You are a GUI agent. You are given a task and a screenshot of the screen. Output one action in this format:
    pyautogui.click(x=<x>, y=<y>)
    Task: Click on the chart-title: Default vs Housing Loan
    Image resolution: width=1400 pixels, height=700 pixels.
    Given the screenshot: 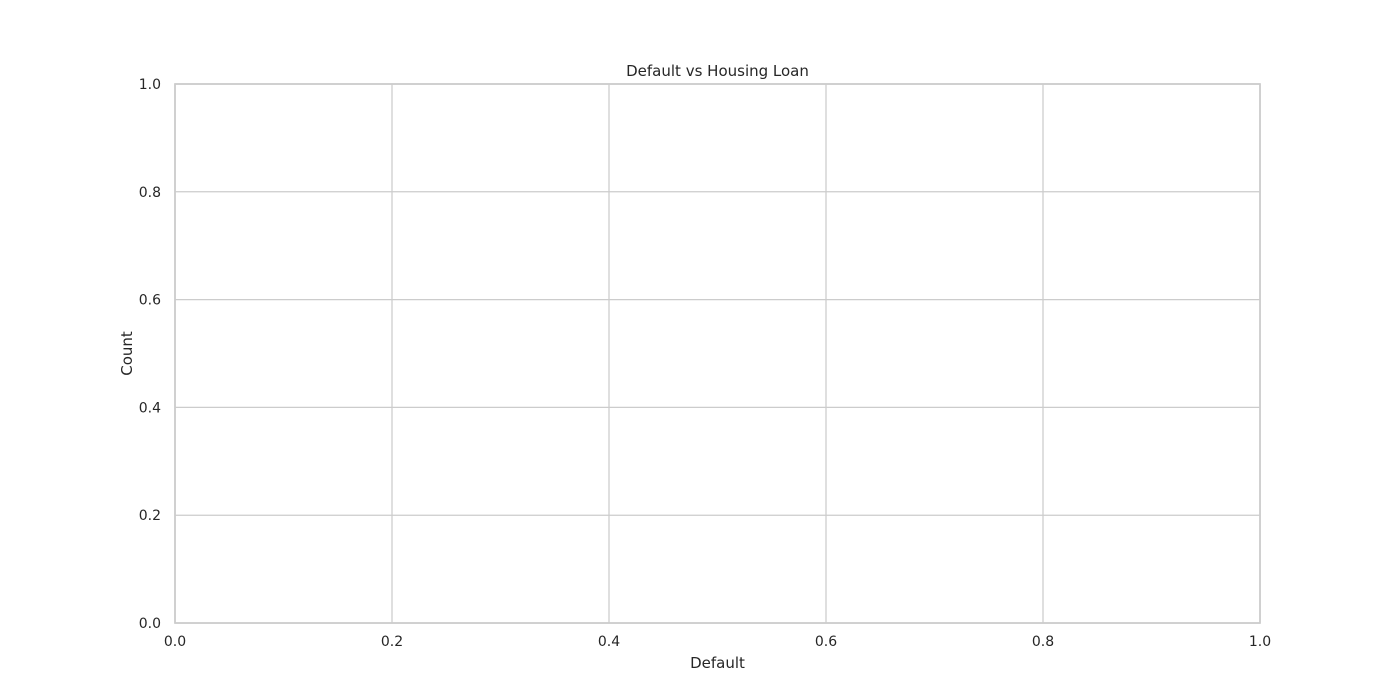 What is the action you would take?
    pyautogui.click(x=717, y=71)
    